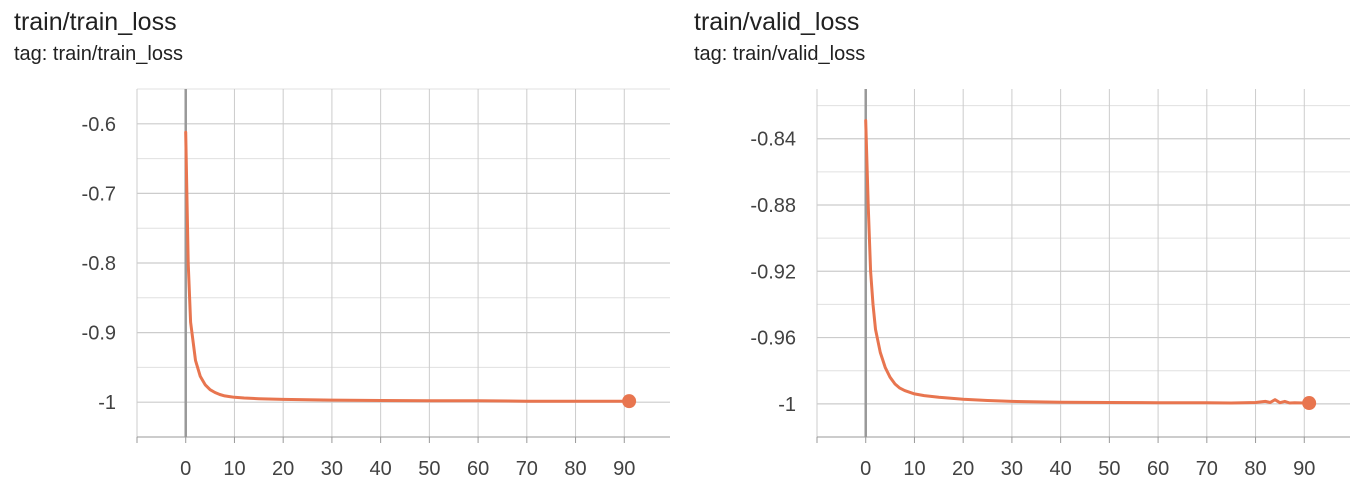 The height and width of the screenshot is (488, 1366). Describe the element at coordinates (773, 140) in the screenshot. I see `y-tick-label: -0.84` at that location.